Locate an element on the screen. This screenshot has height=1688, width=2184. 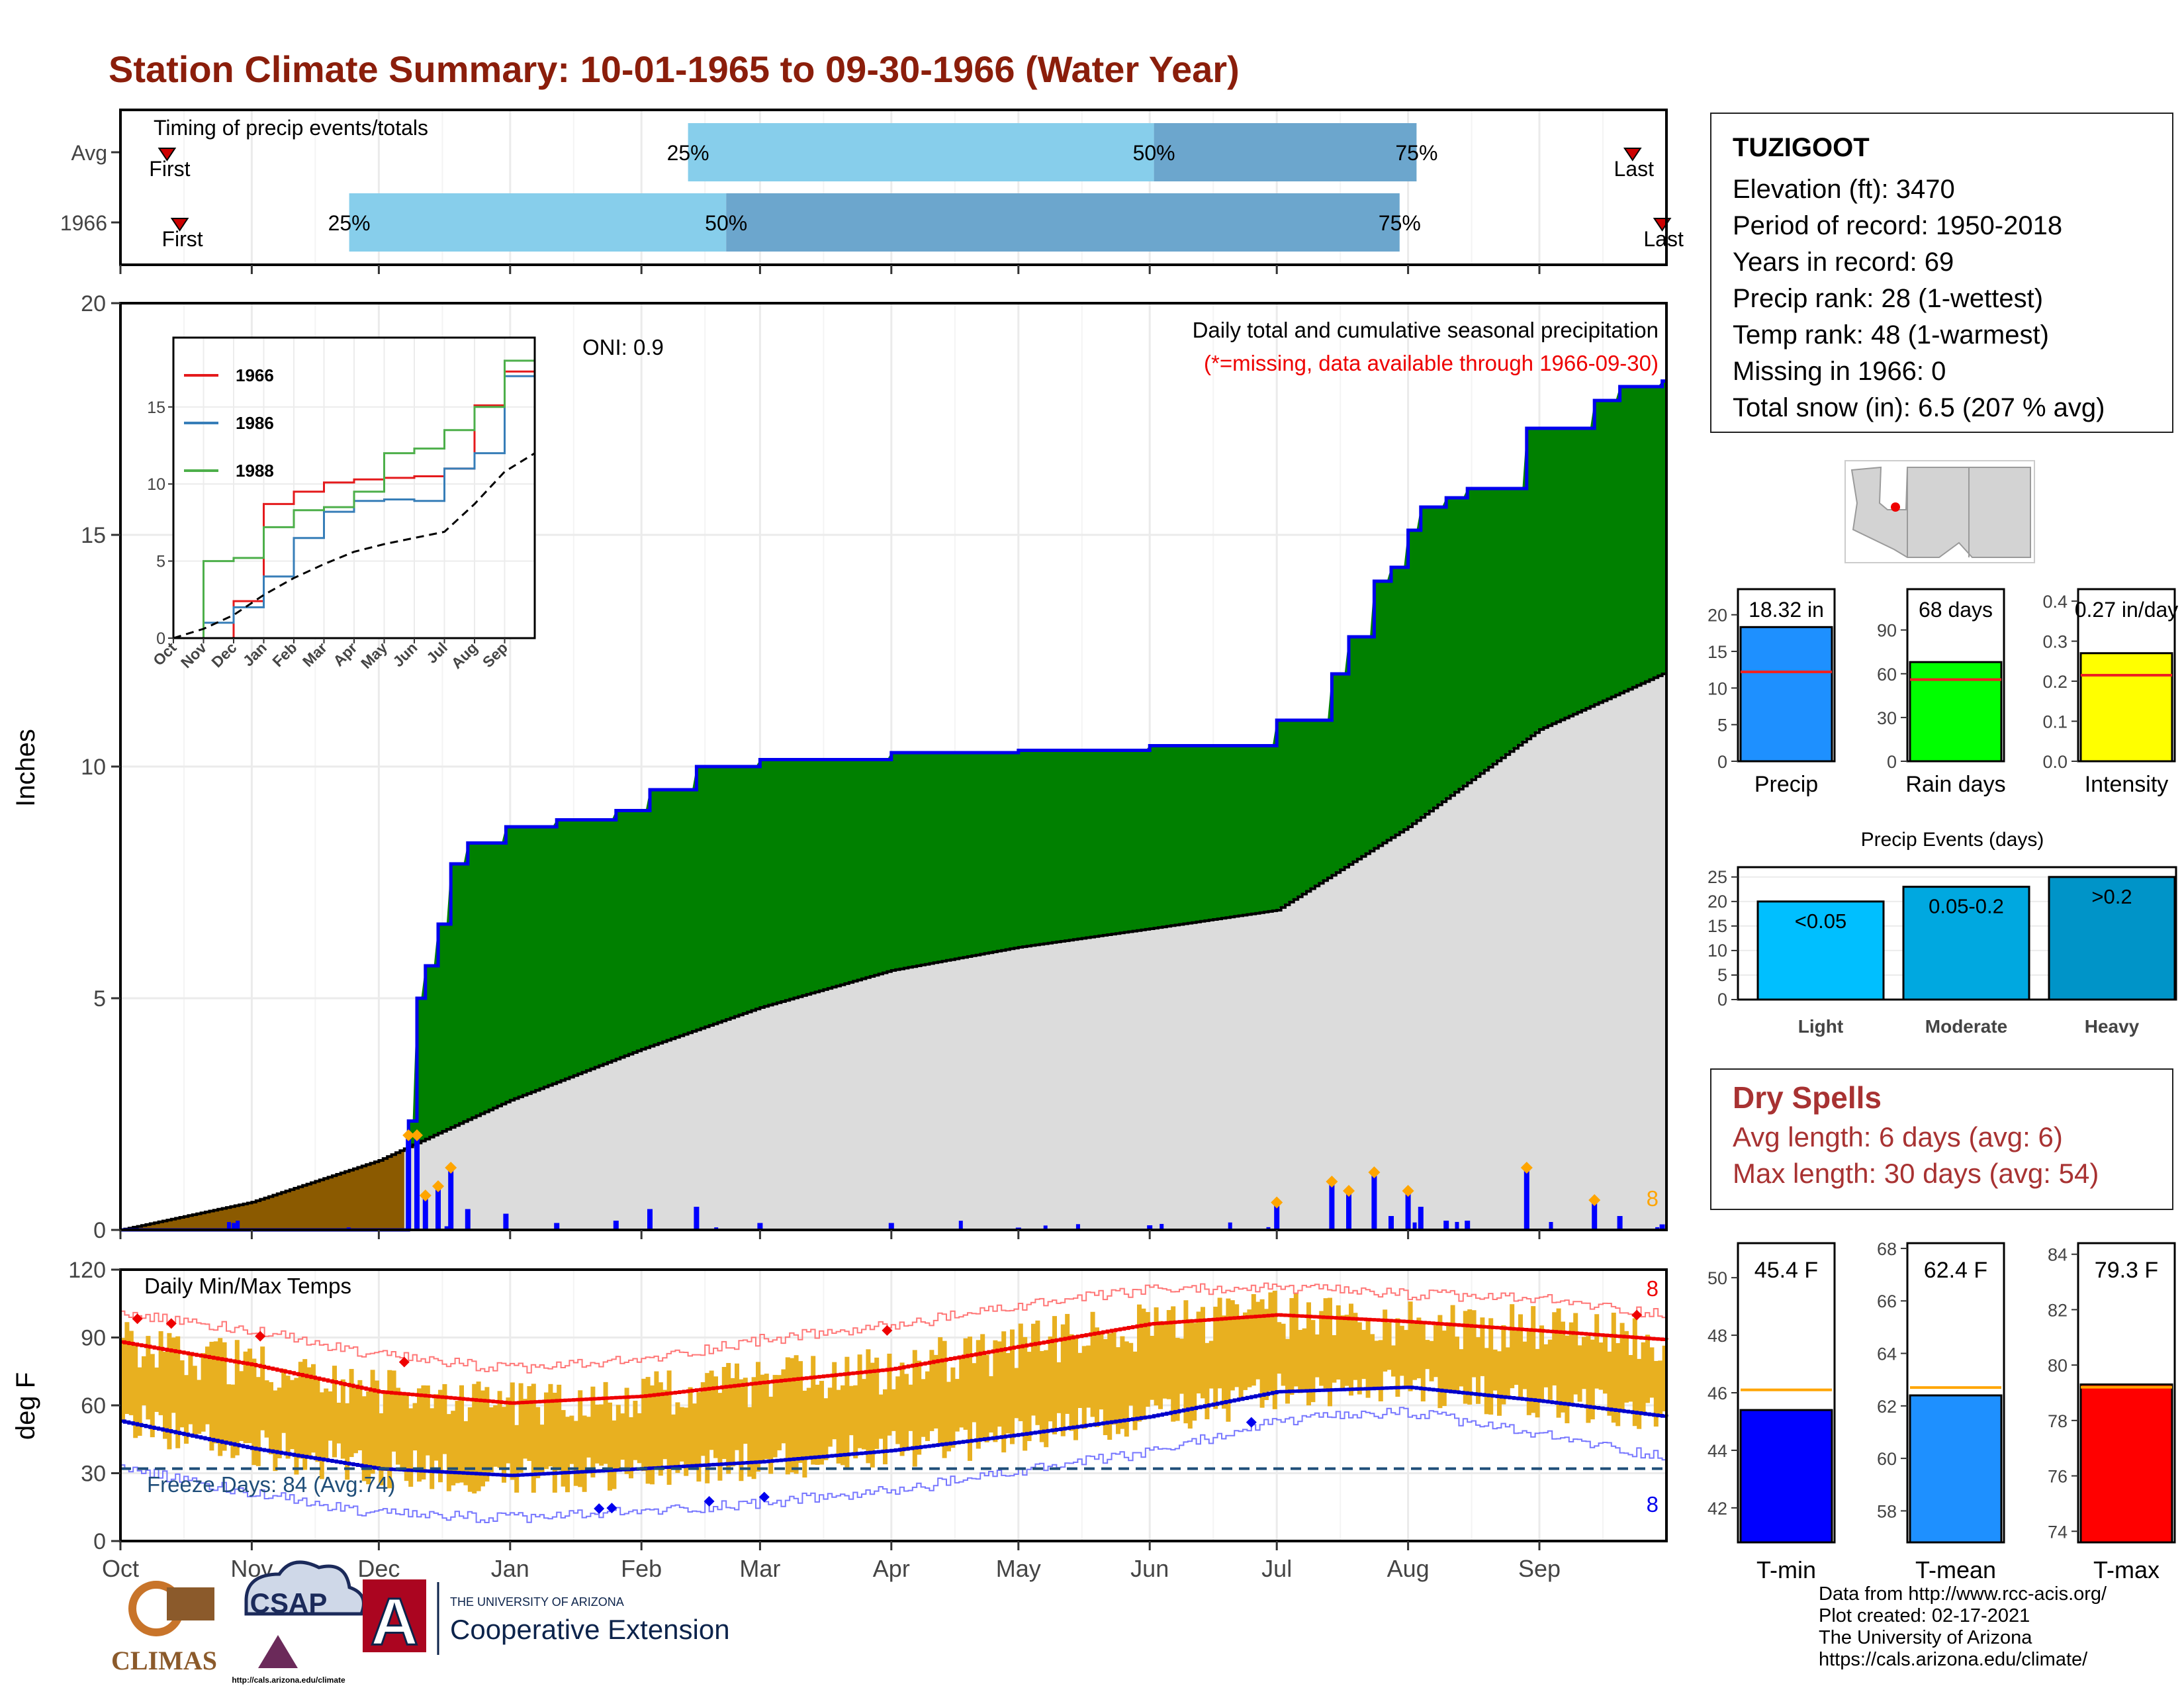
tbar-x-label: T-mean is located at coordinates (1955, 1569).